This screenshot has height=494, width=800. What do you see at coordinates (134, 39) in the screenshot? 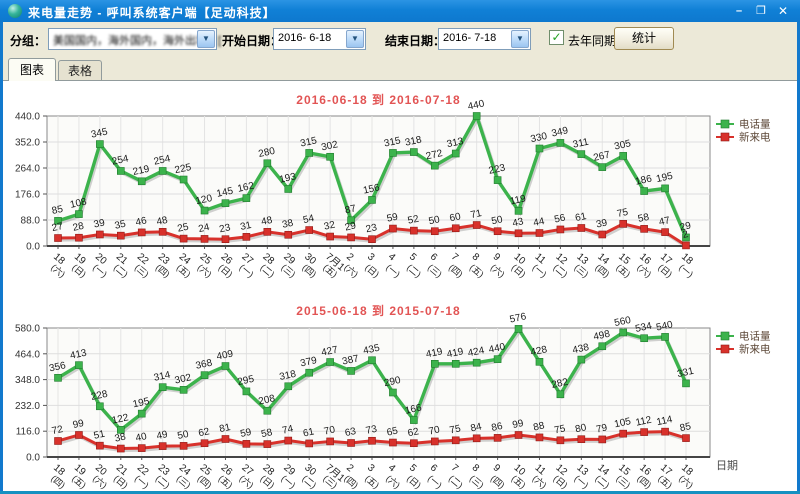
I see `group-select: 美国国内，海外国内，海外出境，[ ▼` at bounding box center [134, 39].